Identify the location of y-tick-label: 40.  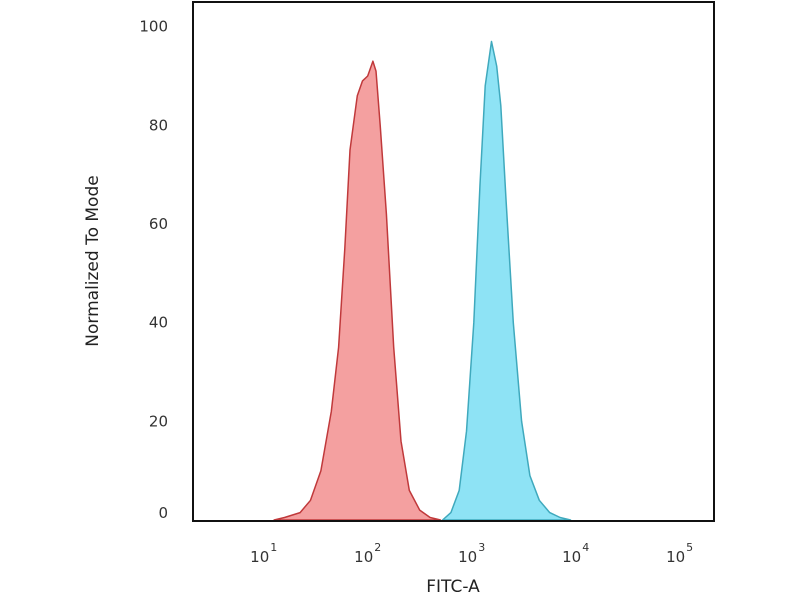
(158, 323).